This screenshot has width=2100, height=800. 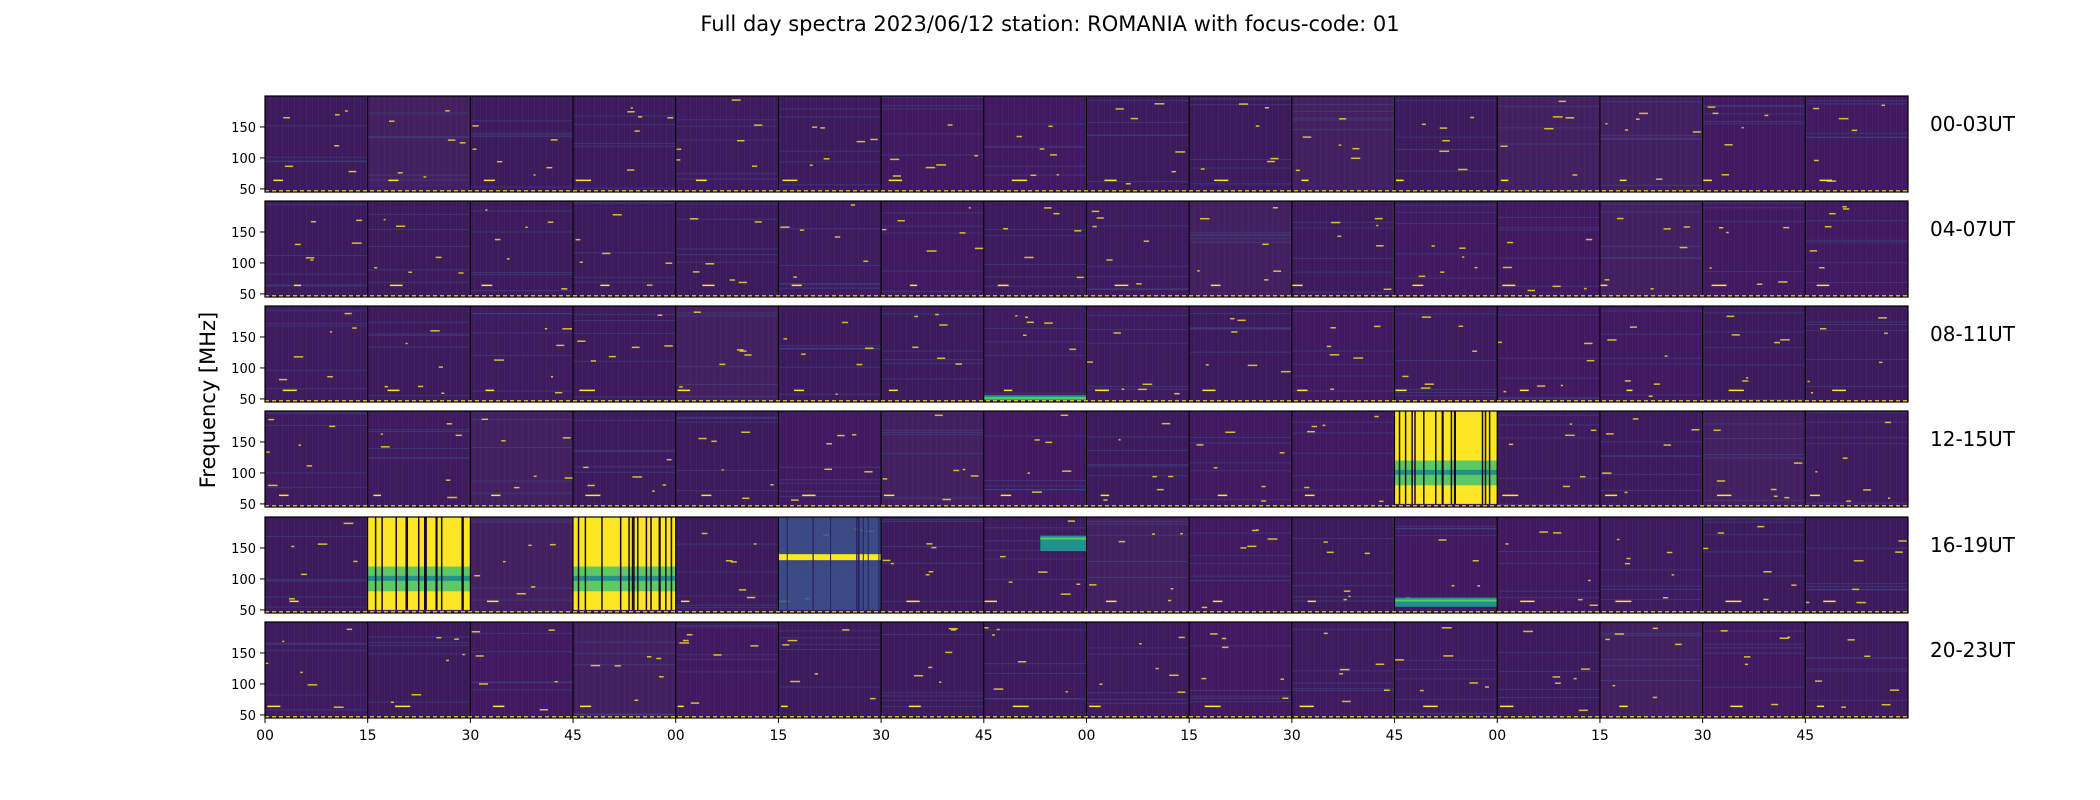 I want to click on strip-border, so click(x=1086, y=144).